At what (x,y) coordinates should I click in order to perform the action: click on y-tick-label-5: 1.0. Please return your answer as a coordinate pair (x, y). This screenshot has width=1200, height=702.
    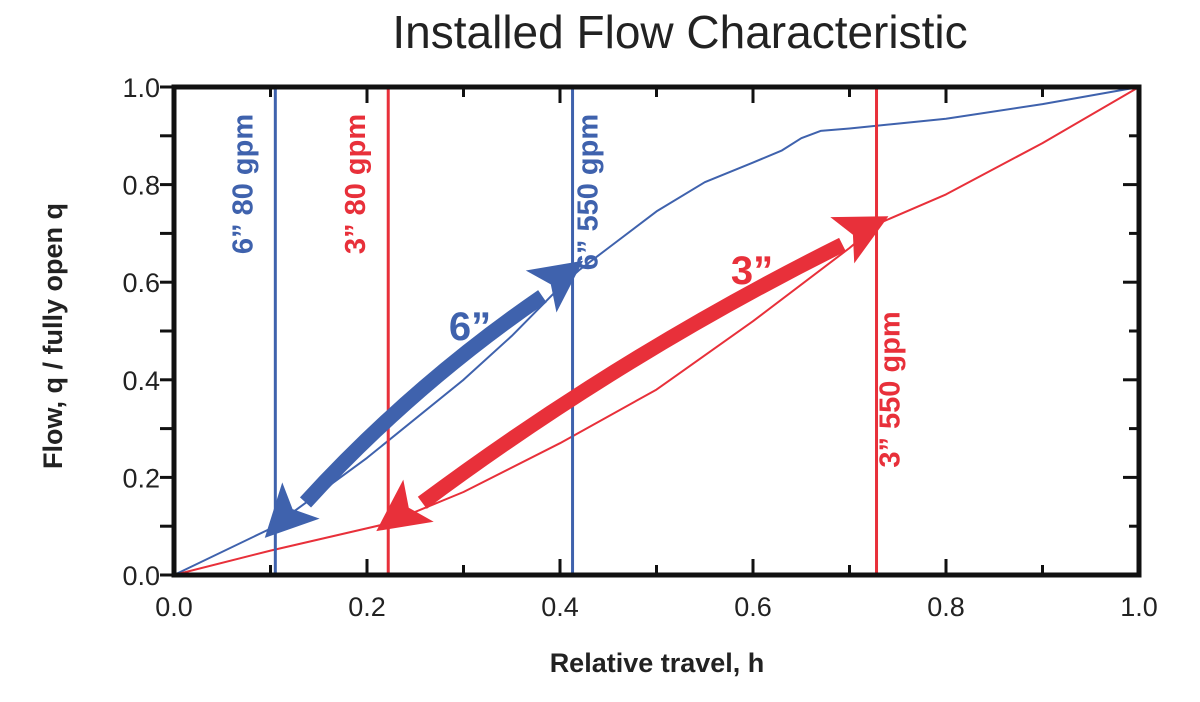
    Looking at the image, I should click on (141, 88).